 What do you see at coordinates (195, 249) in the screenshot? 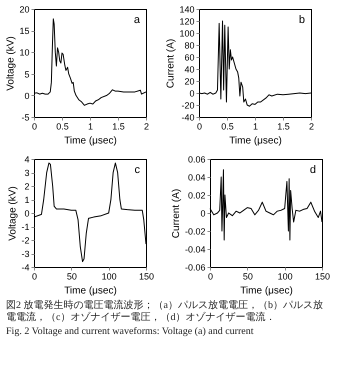
I see `y-tick-label: -0.04` at bounding box center [195, 249].